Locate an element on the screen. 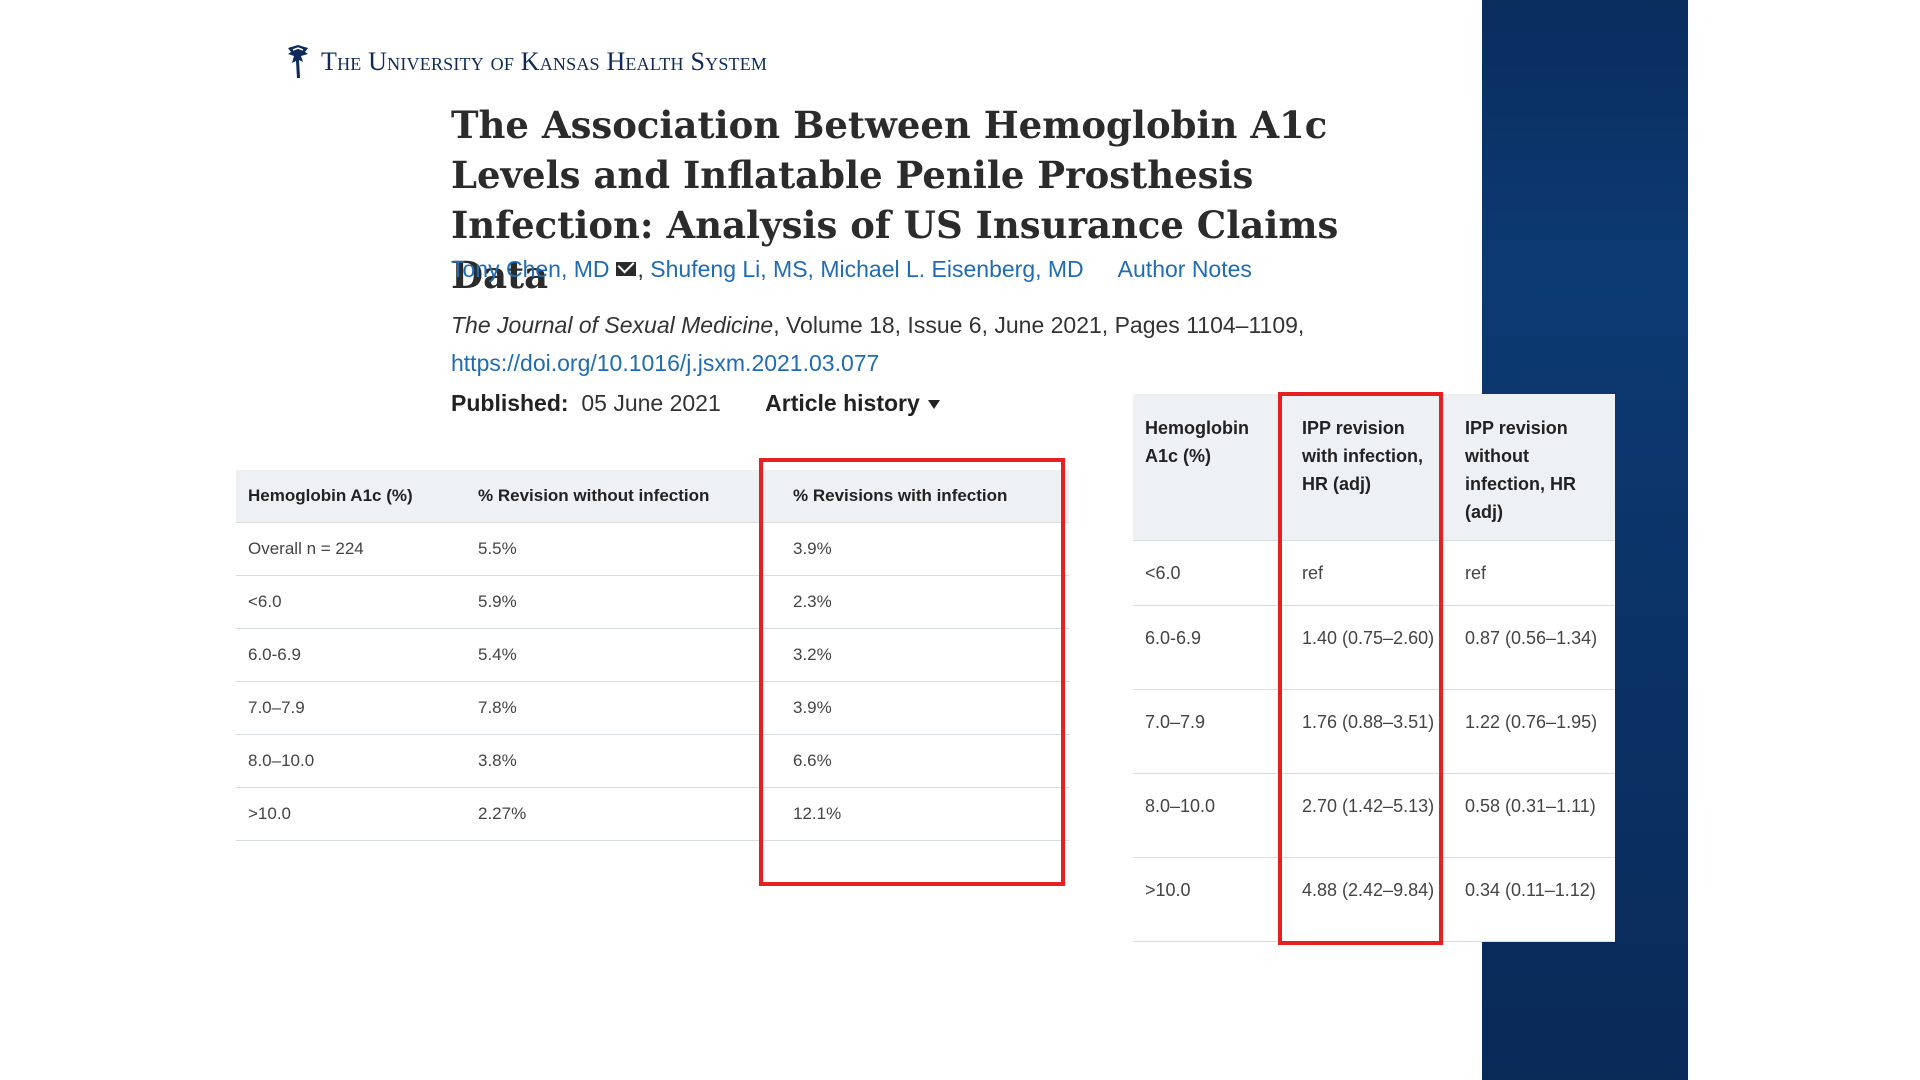 The image size is (1920, 1080). table-row: 7.0–7.9 1.76 (0.88–3.51) 1.22 (0.76–1.95) is located at coordinates (1374, 731).